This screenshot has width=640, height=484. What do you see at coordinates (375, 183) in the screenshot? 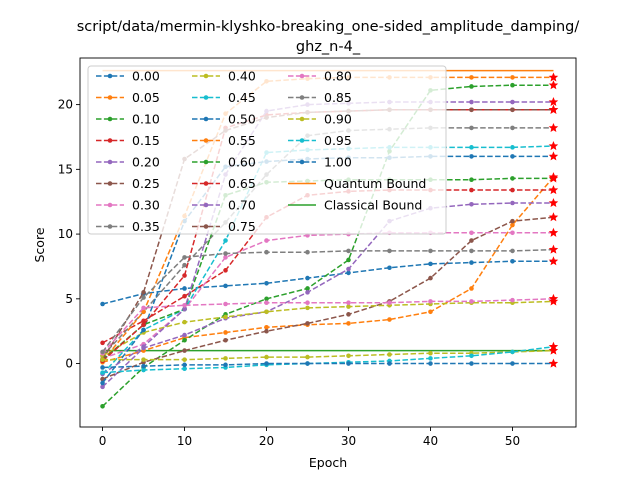
I see `legend-label: Quantum Bound` at bounding box center [375, 183].